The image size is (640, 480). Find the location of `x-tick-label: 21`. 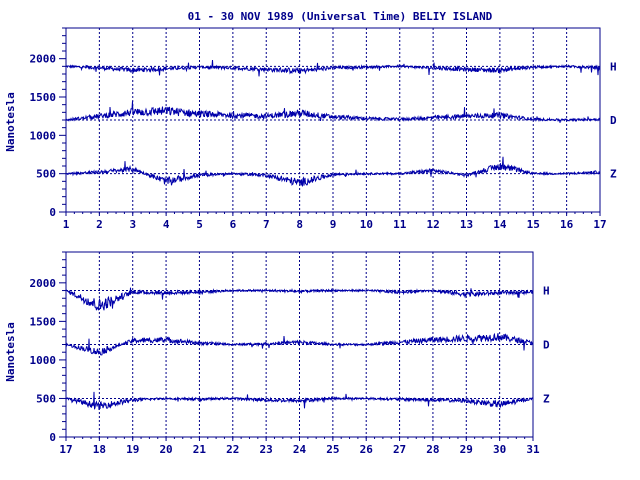

x-tick-label: 21 is located at coordinates (200, 449).